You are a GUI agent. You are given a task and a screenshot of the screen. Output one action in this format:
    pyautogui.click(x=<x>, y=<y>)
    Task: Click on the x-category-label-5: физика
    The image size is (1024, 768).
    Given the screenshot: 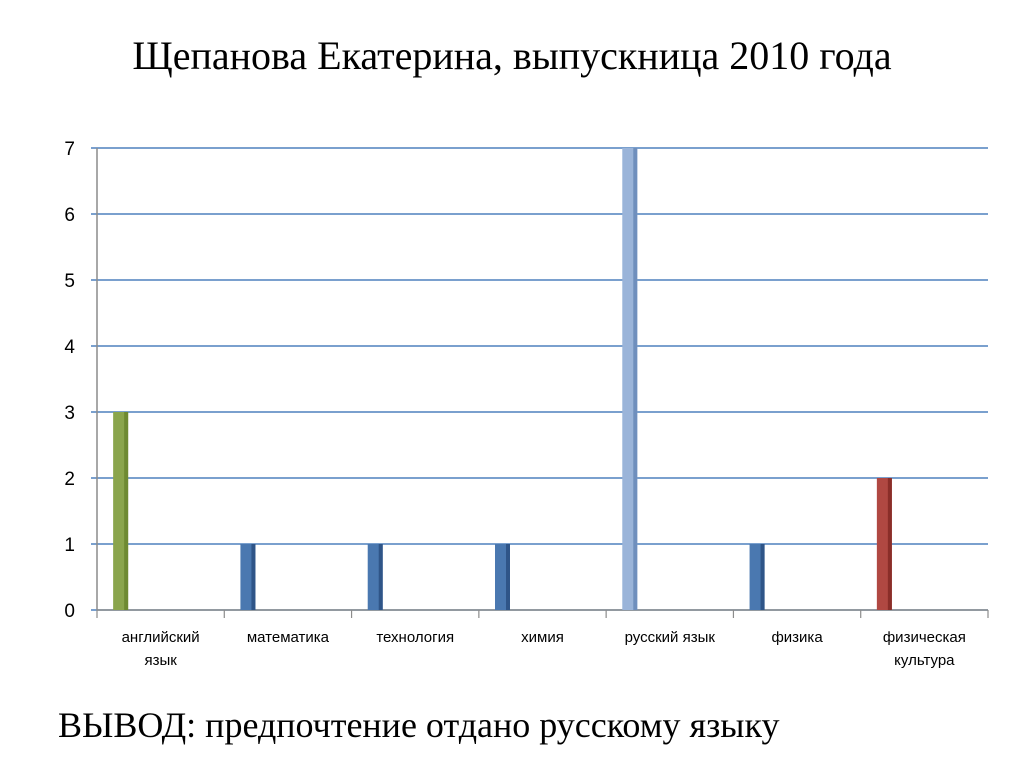 What is the action you would take?
    pyautogui.click(x=797, y=637)
    